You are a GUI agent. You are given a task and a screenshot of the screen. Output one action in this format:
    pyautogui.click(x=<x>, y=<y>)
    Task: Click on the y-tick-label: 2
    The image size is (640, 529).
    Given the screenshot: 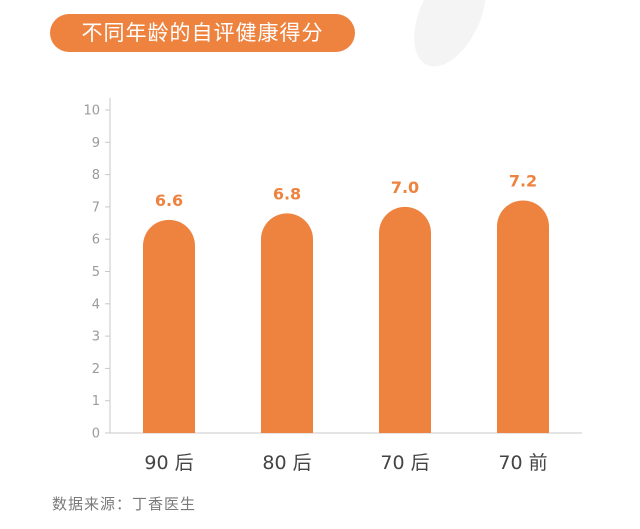 What is the action you would take?
    pyautogui.click(x=96, y=369)
    